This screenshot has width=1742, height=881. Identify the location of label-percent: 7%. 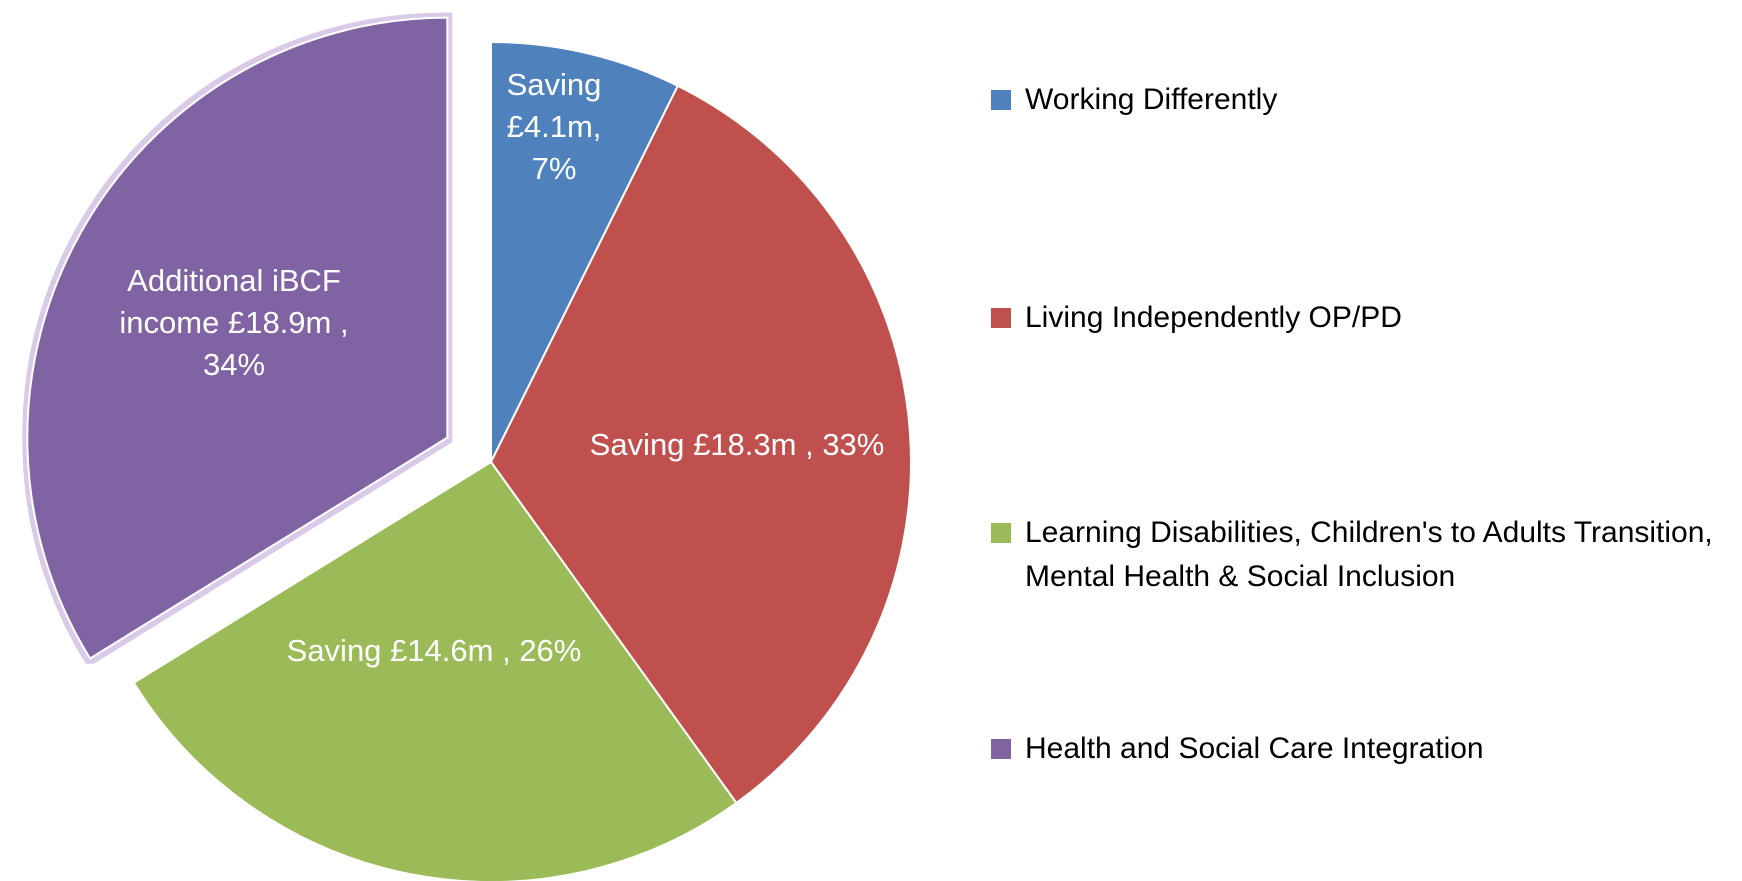
(554, 168).